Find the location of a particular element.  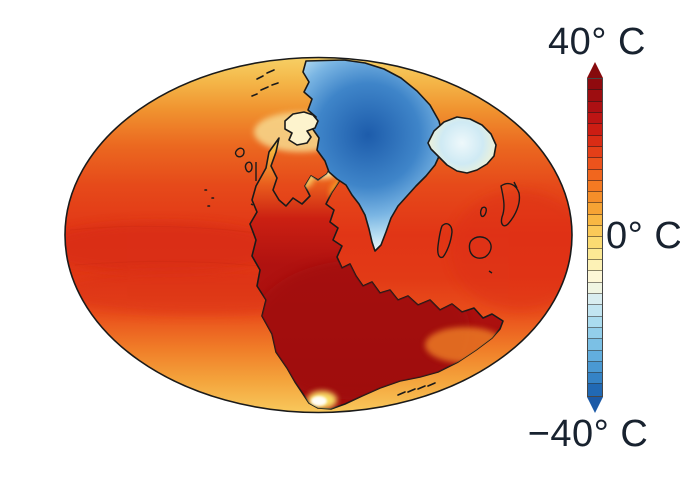

northeast-pale-landmass is located at coordinates (462, 145).